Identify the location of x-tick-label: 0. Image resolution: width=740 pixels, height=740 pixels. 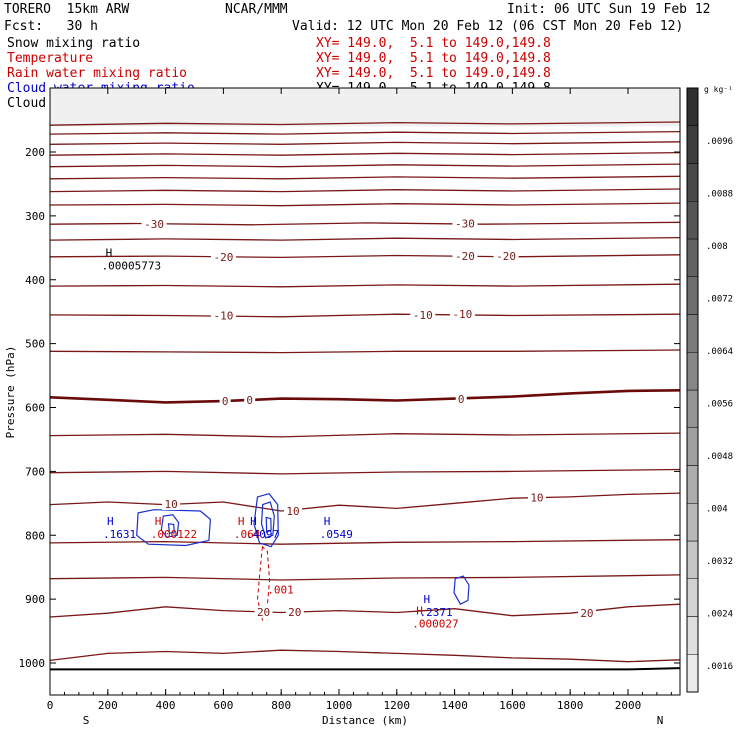
(50, 705).